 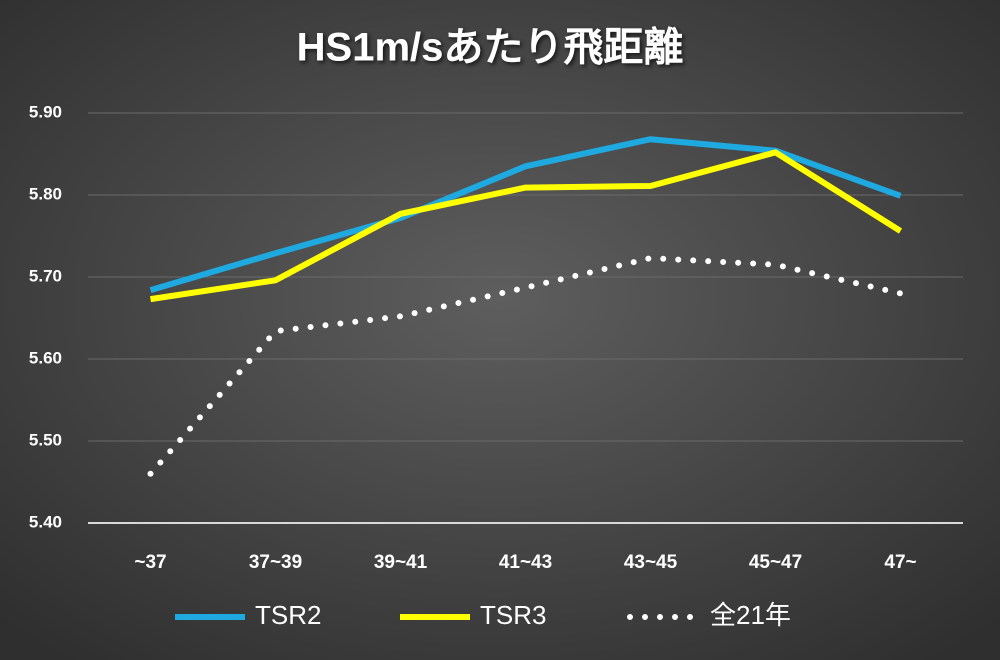 What do you see at coordinates (525, 562) in the screenshot?
I see `x-tick-label: 41~43` at bounding box center [525, 562].